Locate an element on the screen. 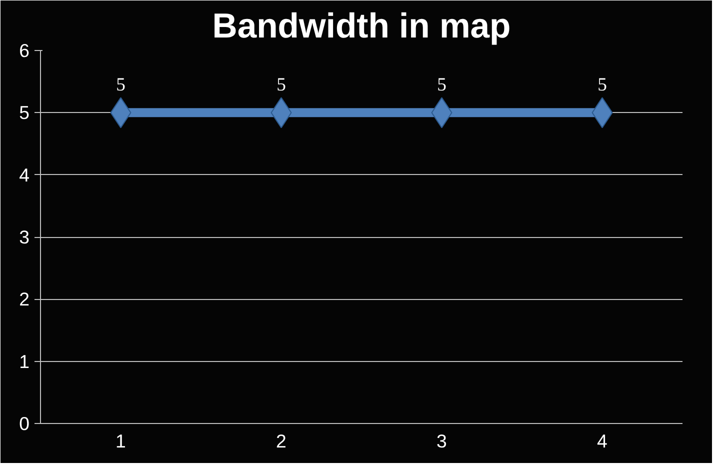 The height and width of the screenshot is (471, 720). x-tick-label: 3 is located at coordinates (441, 441).